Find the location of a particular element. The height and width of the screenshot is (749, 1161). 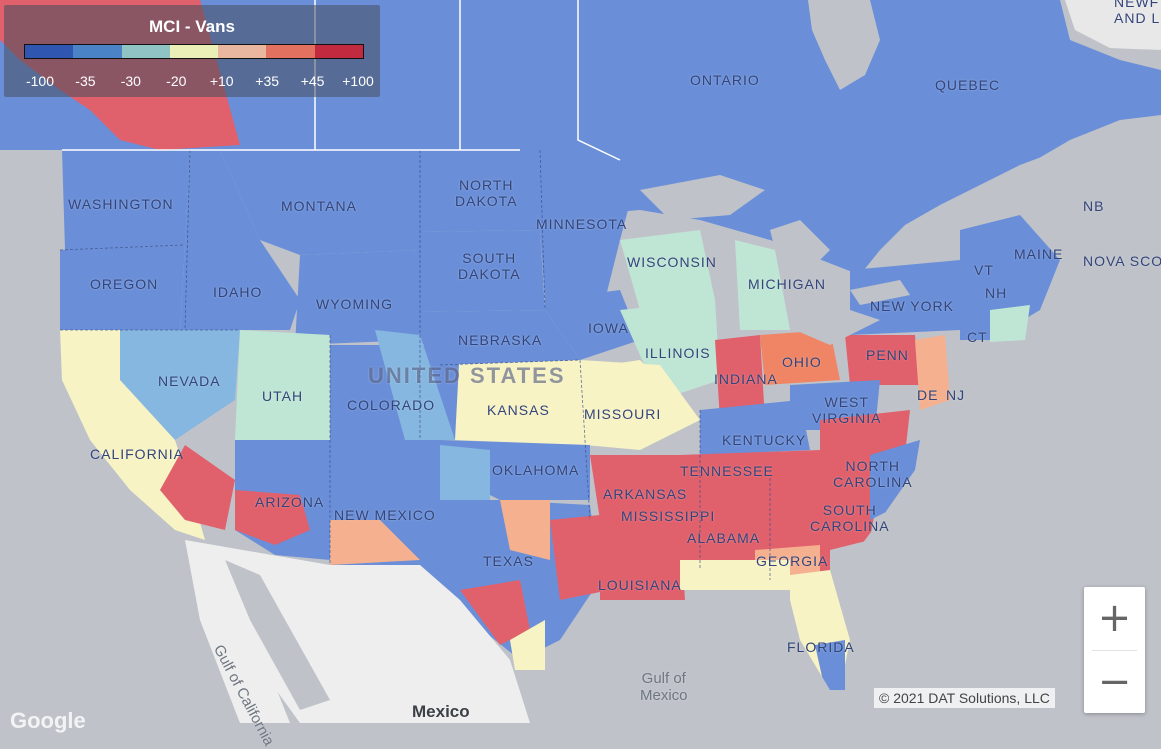

label-new-york: NEW YORK is located at coordinates (912, 306).